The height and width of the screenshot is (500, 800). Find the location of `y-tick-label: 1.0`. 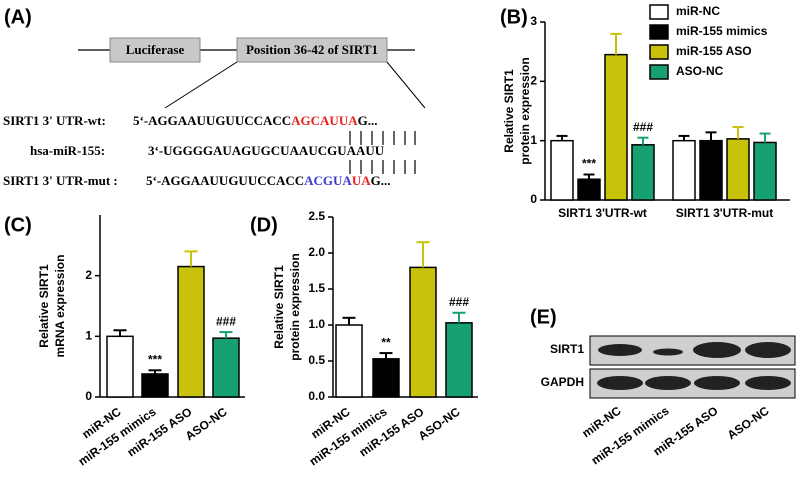

y-tick-label: 1.0 is located at coordinates (316, 324).